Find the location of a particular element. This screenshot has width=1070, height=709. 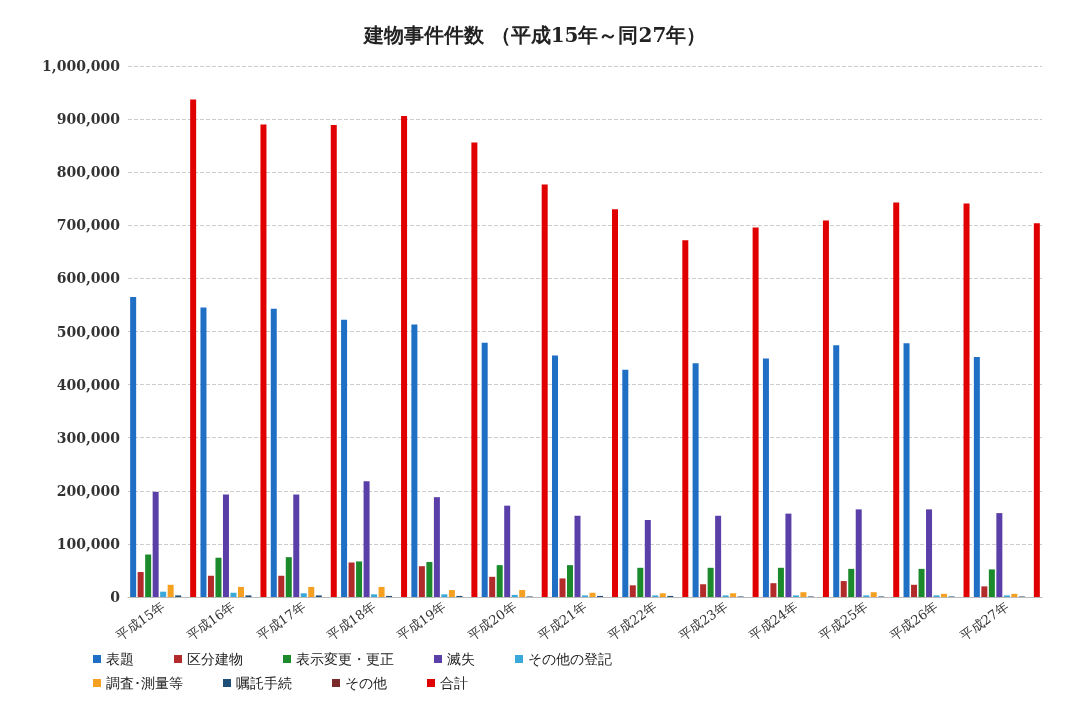

legend-label: 嘱託手続 is located at coordinates (264, 683).